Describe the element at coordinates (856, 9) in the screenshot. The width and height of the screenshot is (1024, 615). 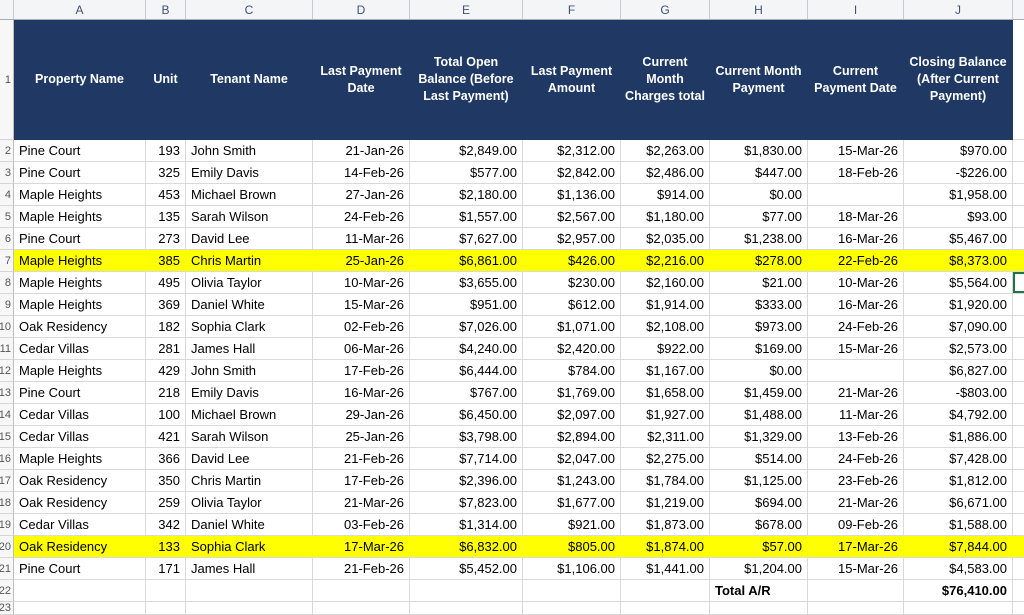
I see `column-header-I: I` at that location.